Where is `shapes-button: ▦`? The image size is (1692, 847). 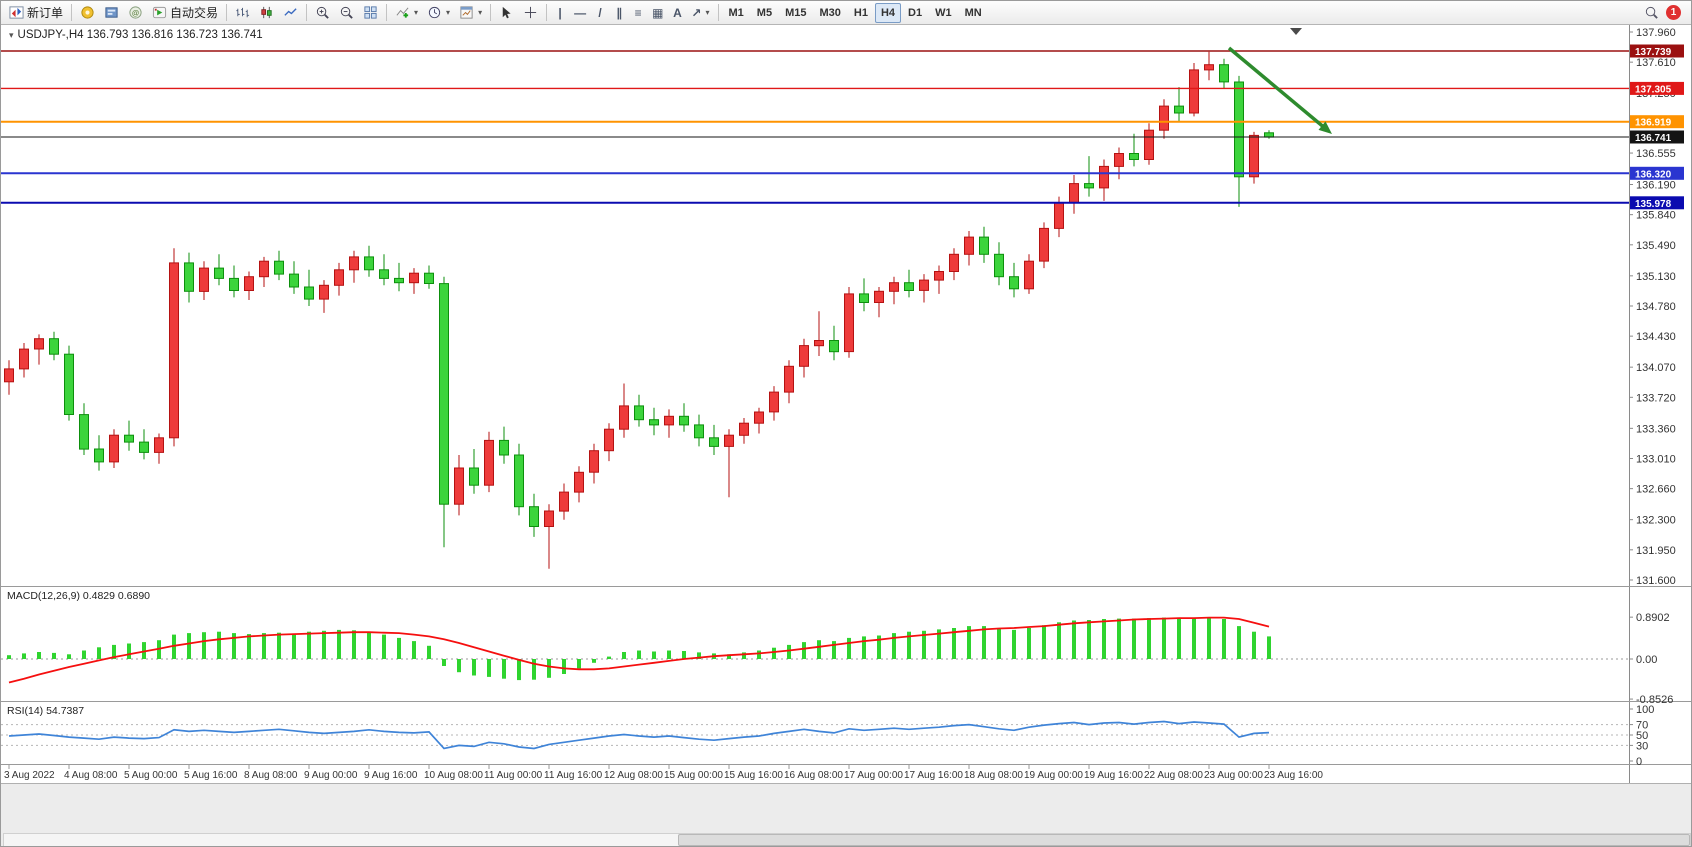
shapes-button: ▦ is located at coordinates (657, 13).